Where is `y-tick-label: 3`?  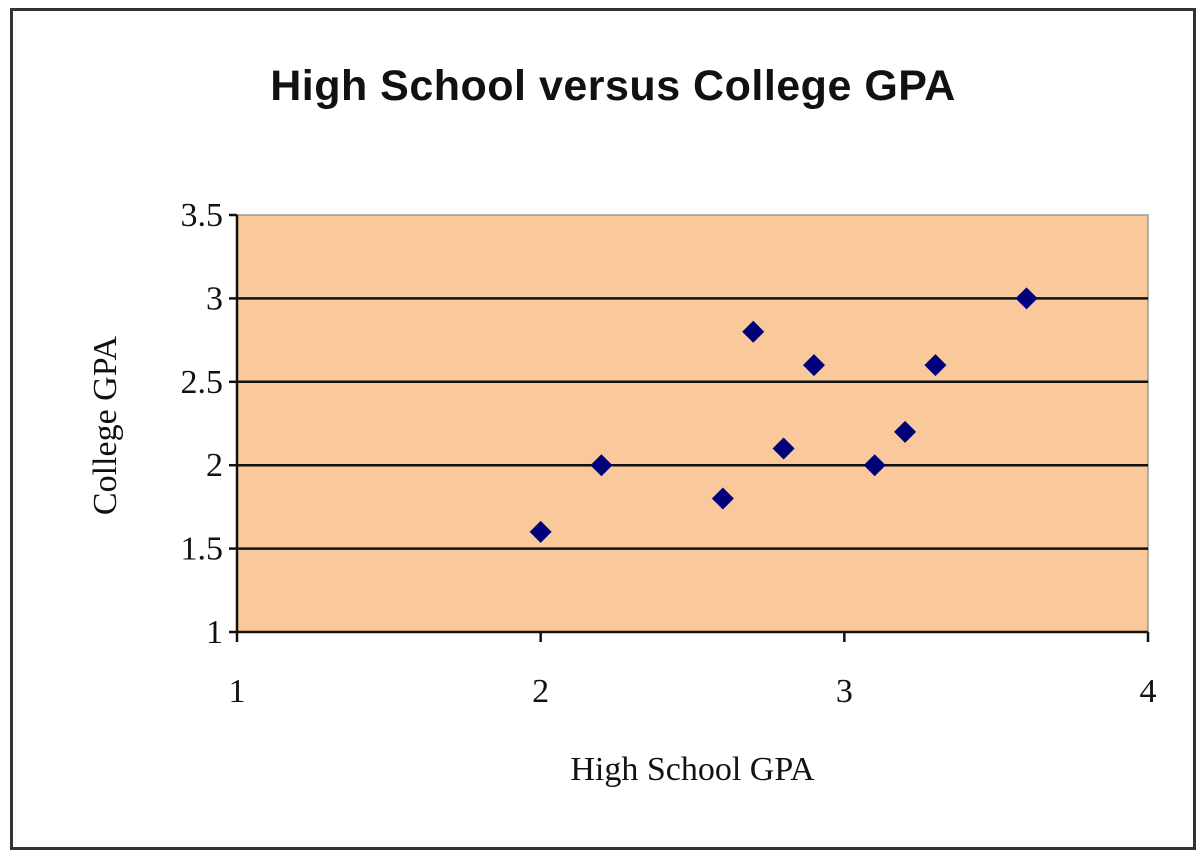 y-tick-label: 3 is located at coordinates (214, 298).